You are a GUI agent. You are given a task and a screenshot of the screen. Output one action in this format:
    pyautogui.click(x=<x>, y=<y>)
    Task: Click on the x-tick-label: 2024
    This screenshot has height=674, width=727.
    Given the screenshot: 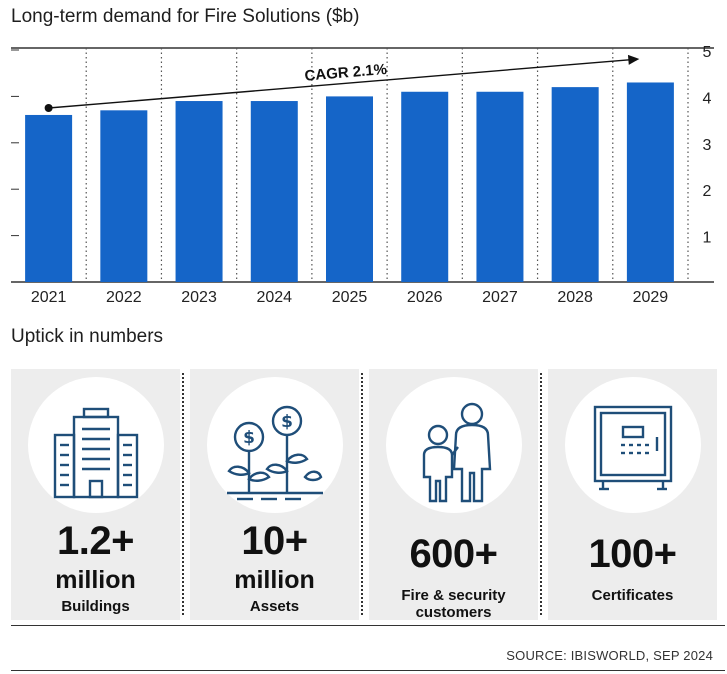 What is the action you would take?
    pyautogui.click(x=274, y=297)
    